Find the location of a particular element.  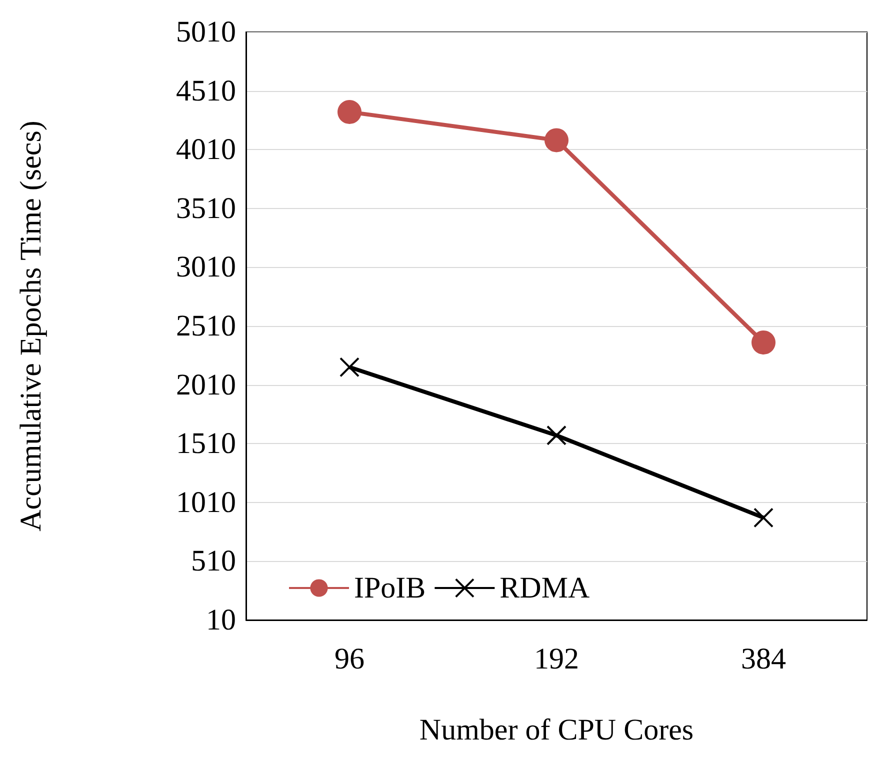

x-tick-label: 384 is located at coordinates (763, 659).